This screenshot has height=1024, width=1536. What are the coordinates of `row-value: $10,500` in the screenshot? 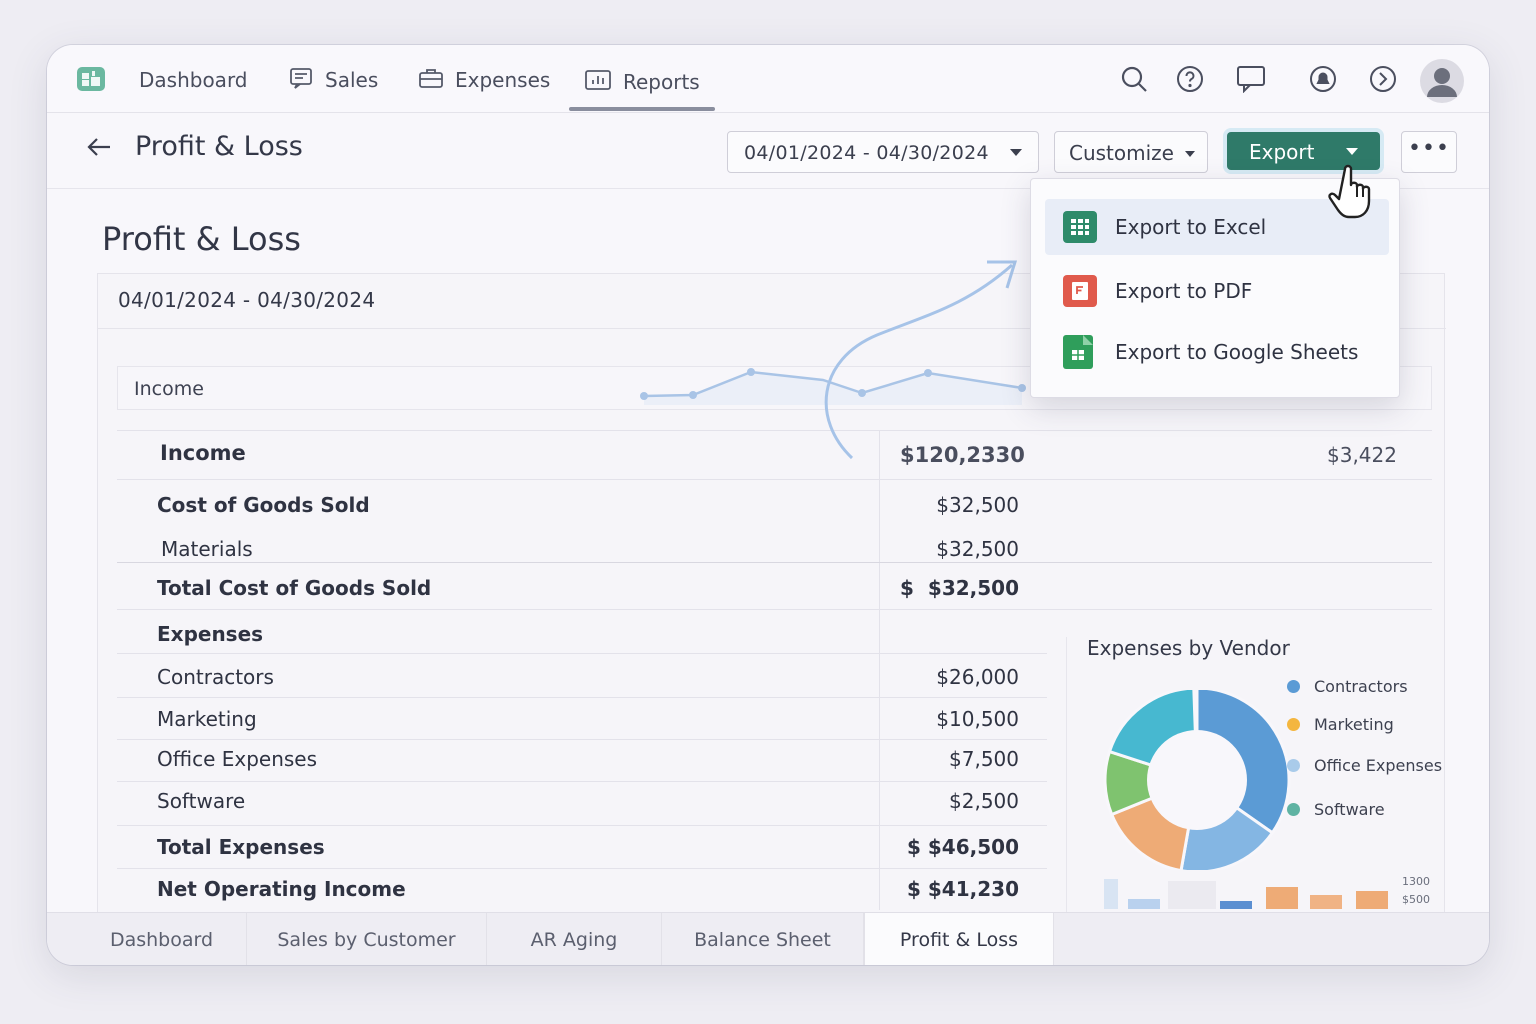 It's located at (977, 719).